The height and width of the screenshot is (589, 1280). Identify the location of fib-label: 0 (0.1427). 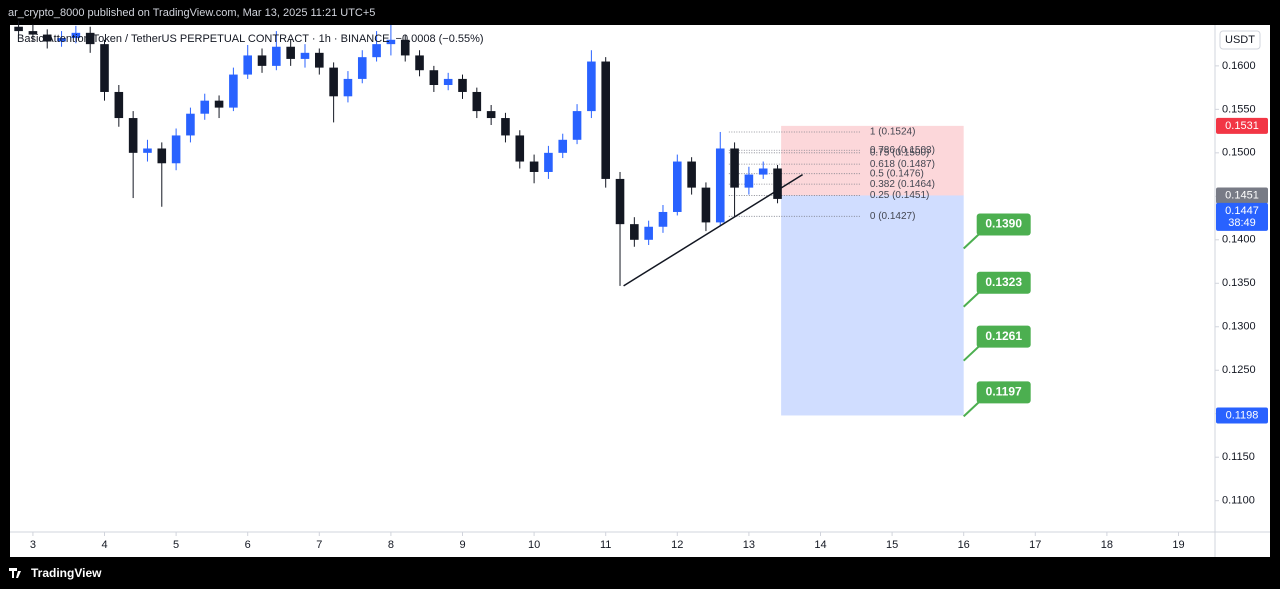
(893, 216).